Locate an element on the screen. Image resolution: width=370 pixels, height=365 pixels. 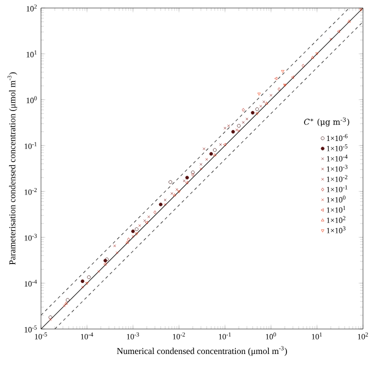
y-axis-title: Parameterisation condensed concentration (μmol m$^{-3}$) is located at coordinates (12, 168).